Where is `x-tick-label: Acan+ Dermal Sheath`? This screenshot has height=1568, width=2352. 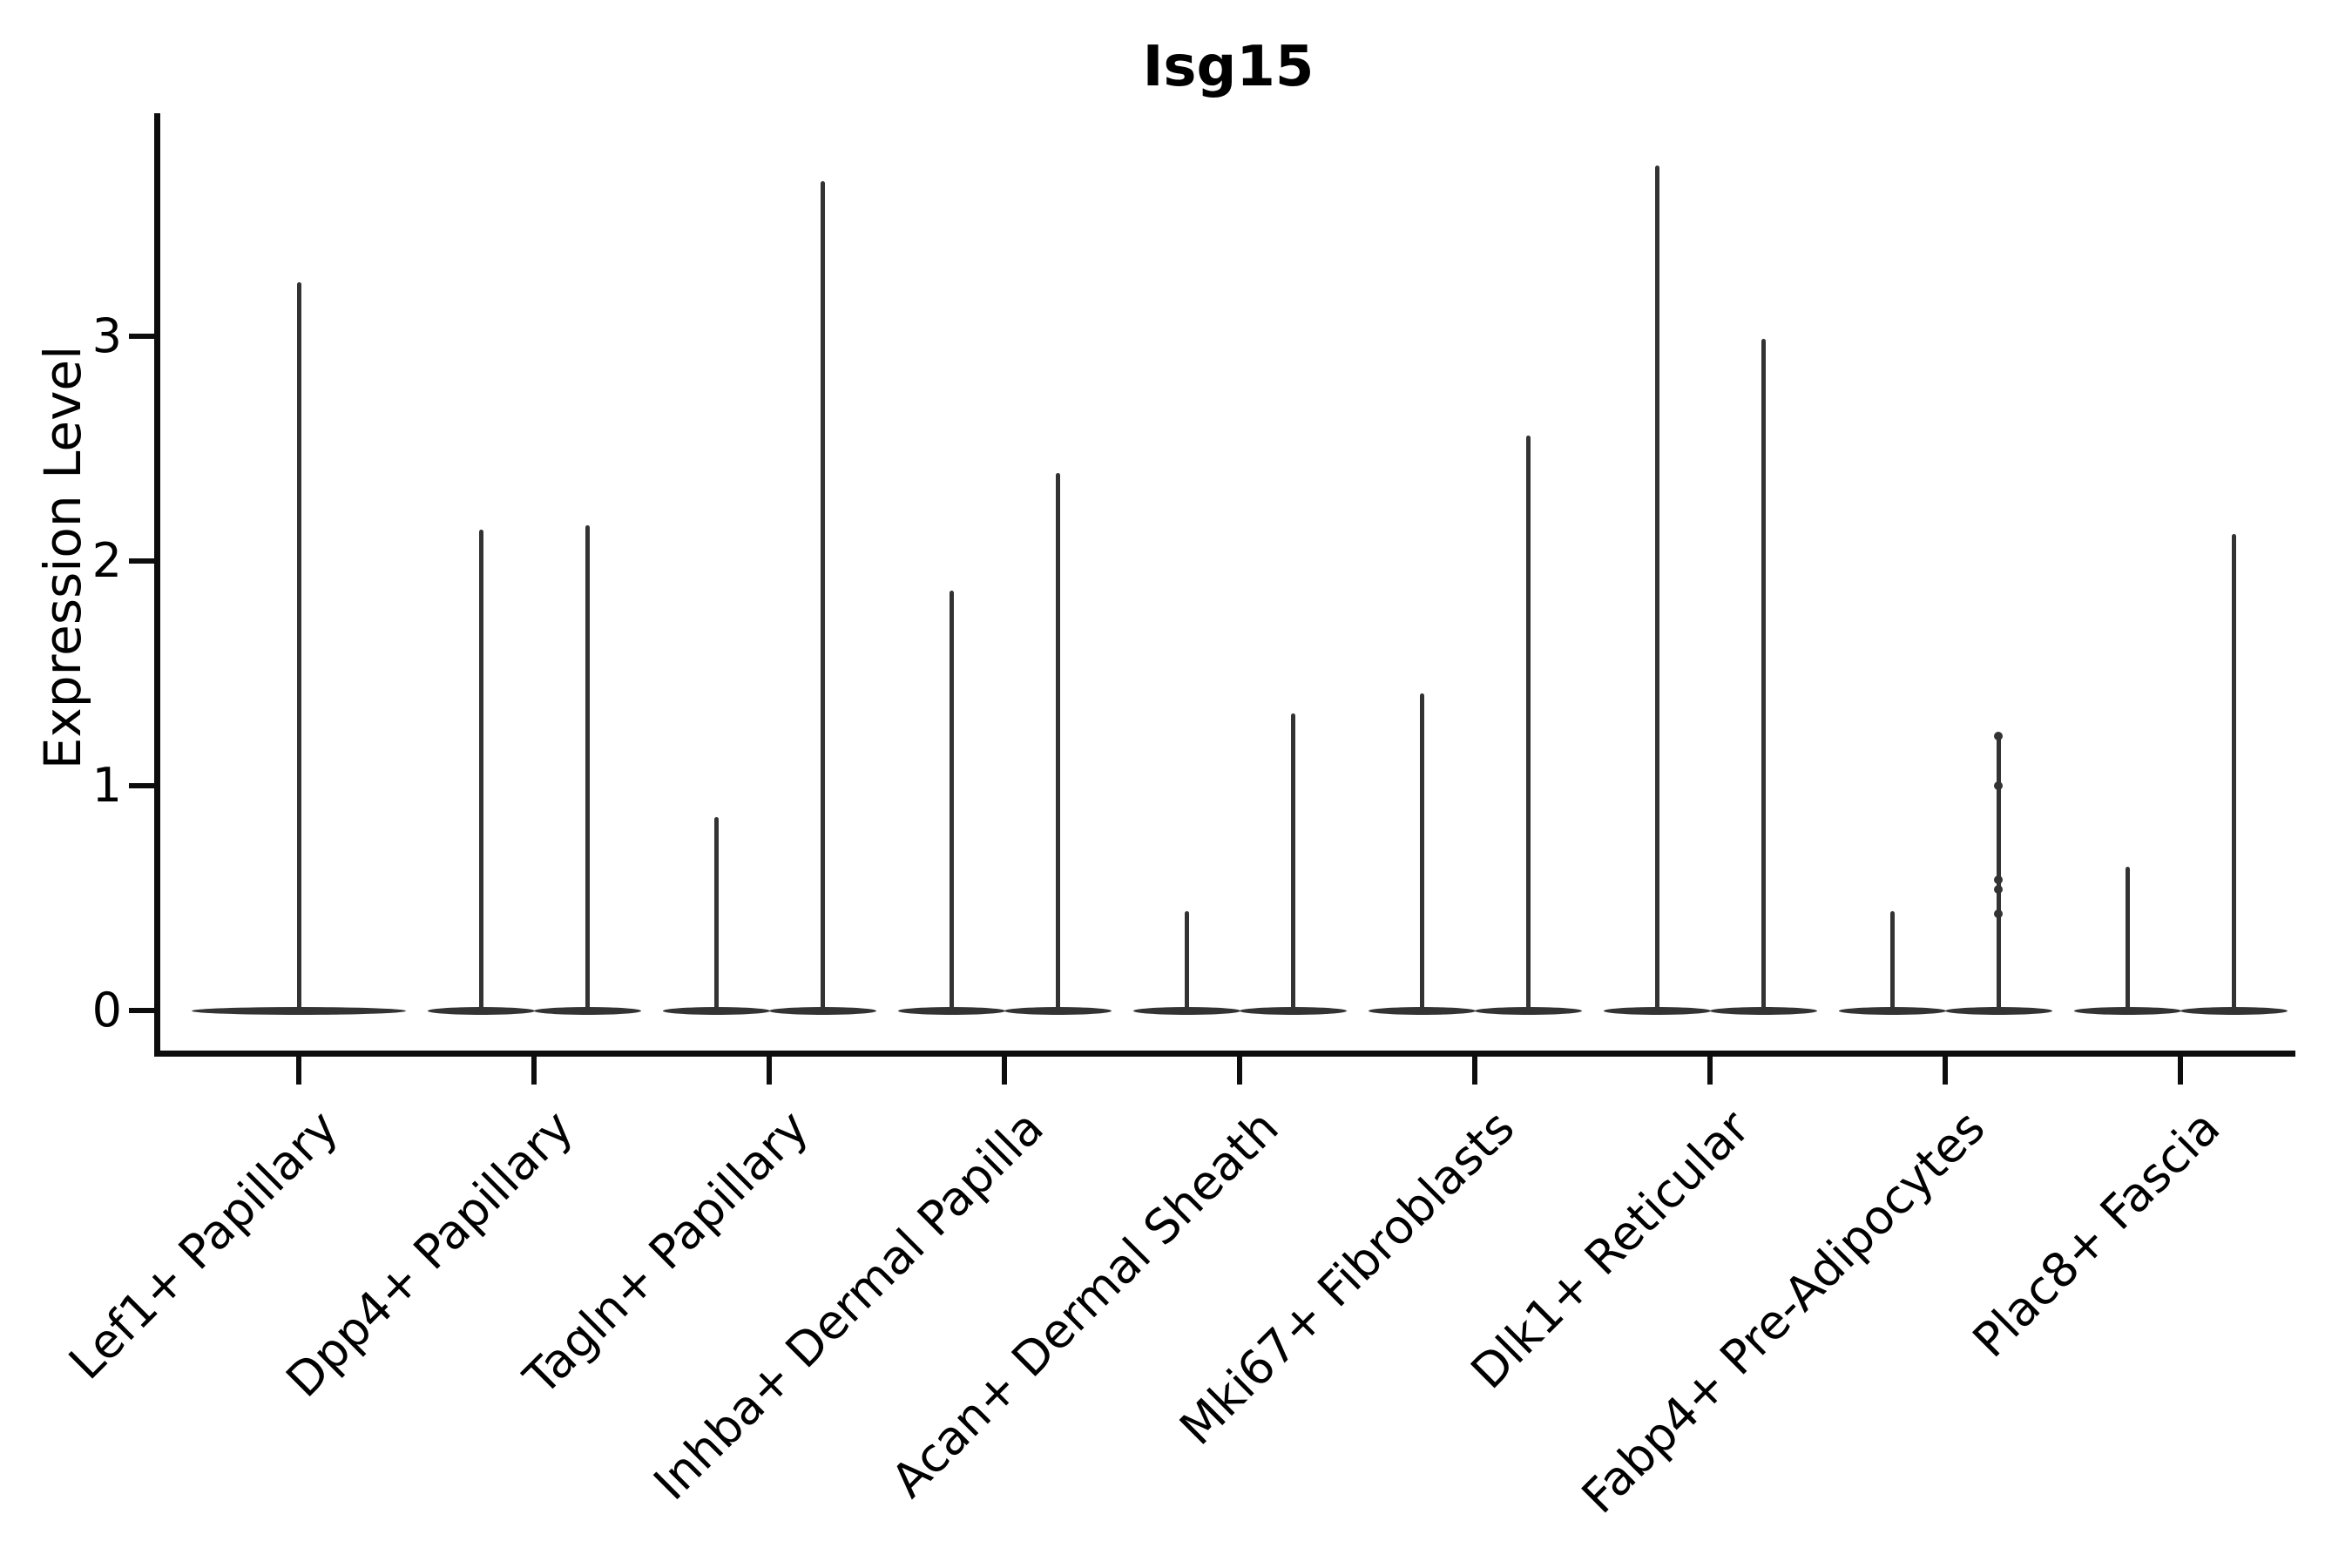 x-tick-label: Acan+ Dermal Sheath is located at coordinates (1085, 1304).